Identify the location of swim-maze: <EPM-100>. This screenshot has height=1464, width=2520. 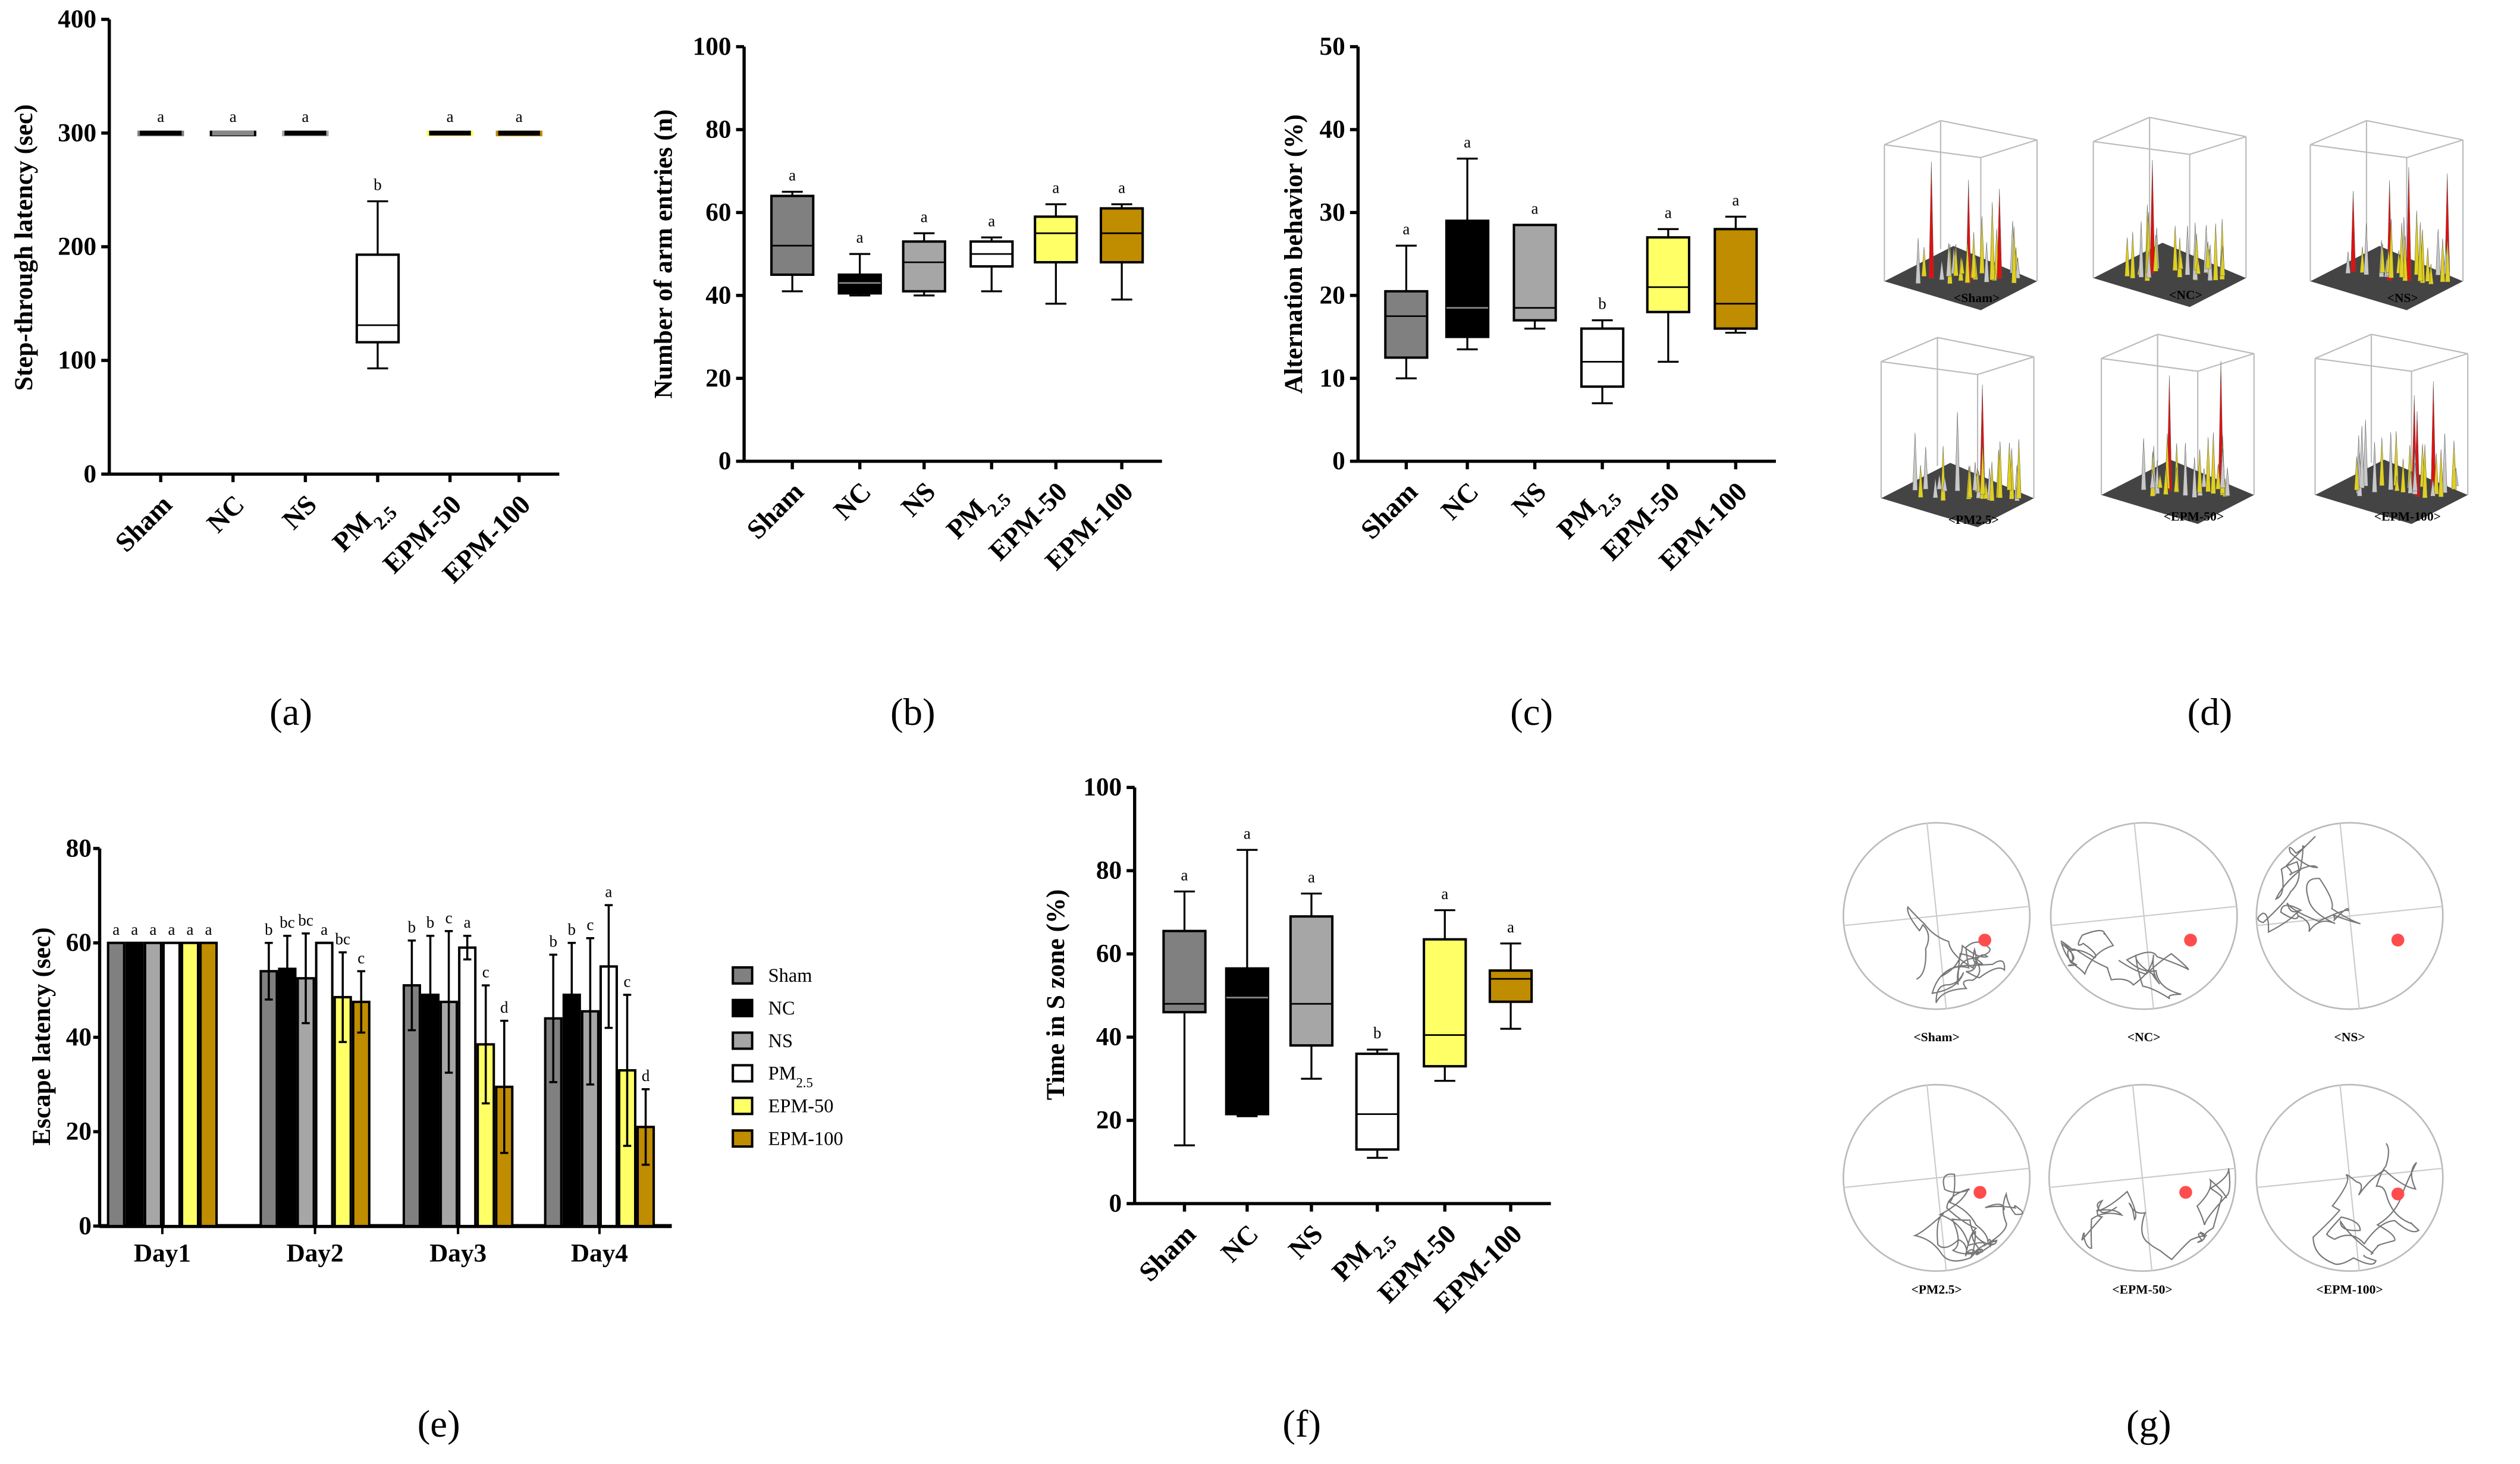
(2350, 1189).